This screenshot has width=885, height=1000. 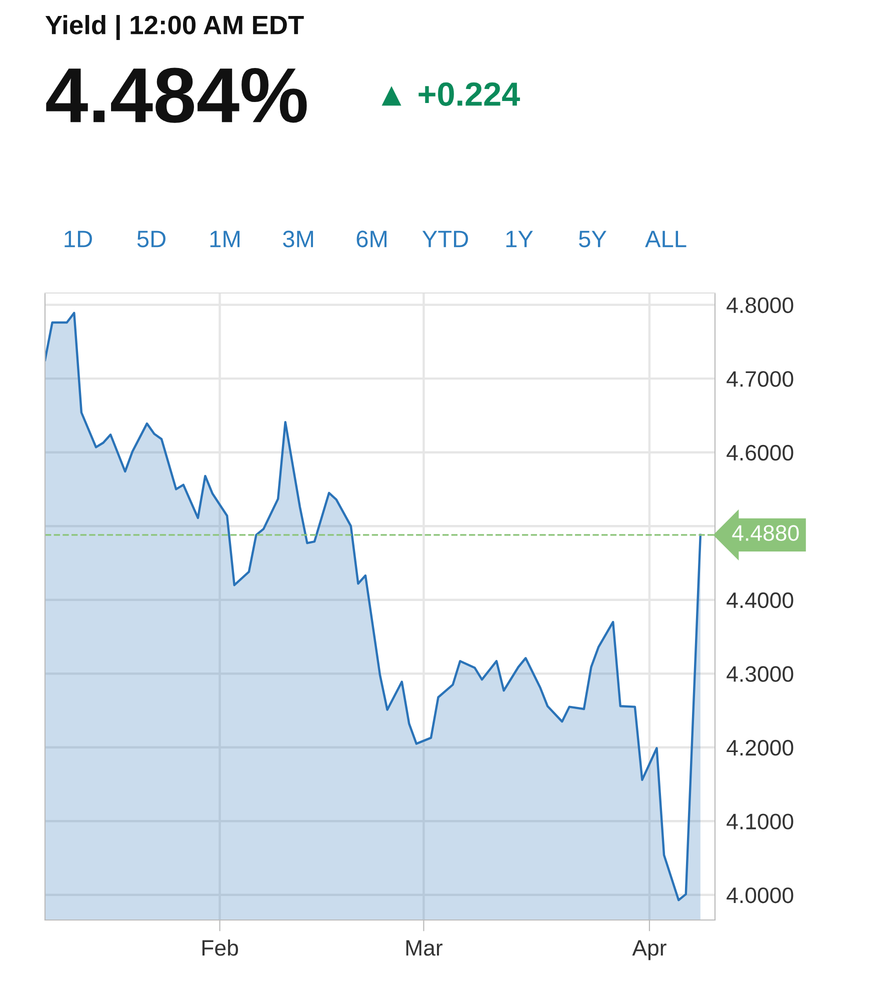 I want to click on x-tick-label: Apr, so click(x=649, y=950).